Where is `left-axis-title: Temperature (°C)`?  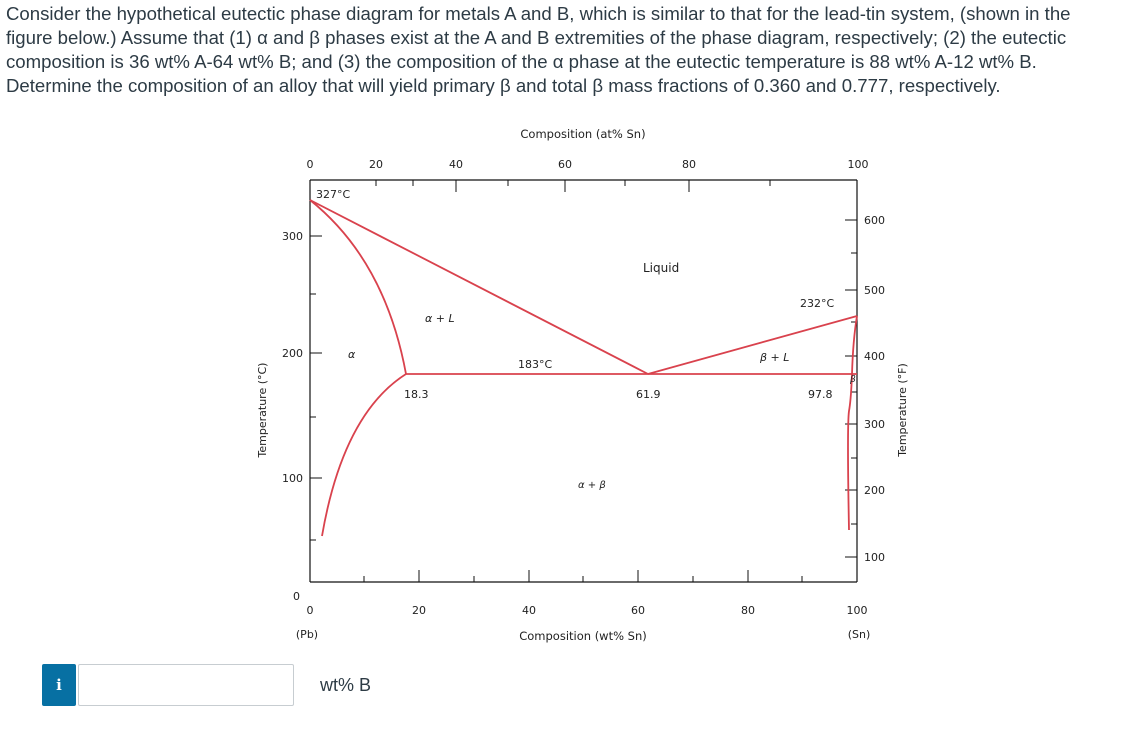
left-axis-title: Temperature (°C) is located at coordinates (262, 411).